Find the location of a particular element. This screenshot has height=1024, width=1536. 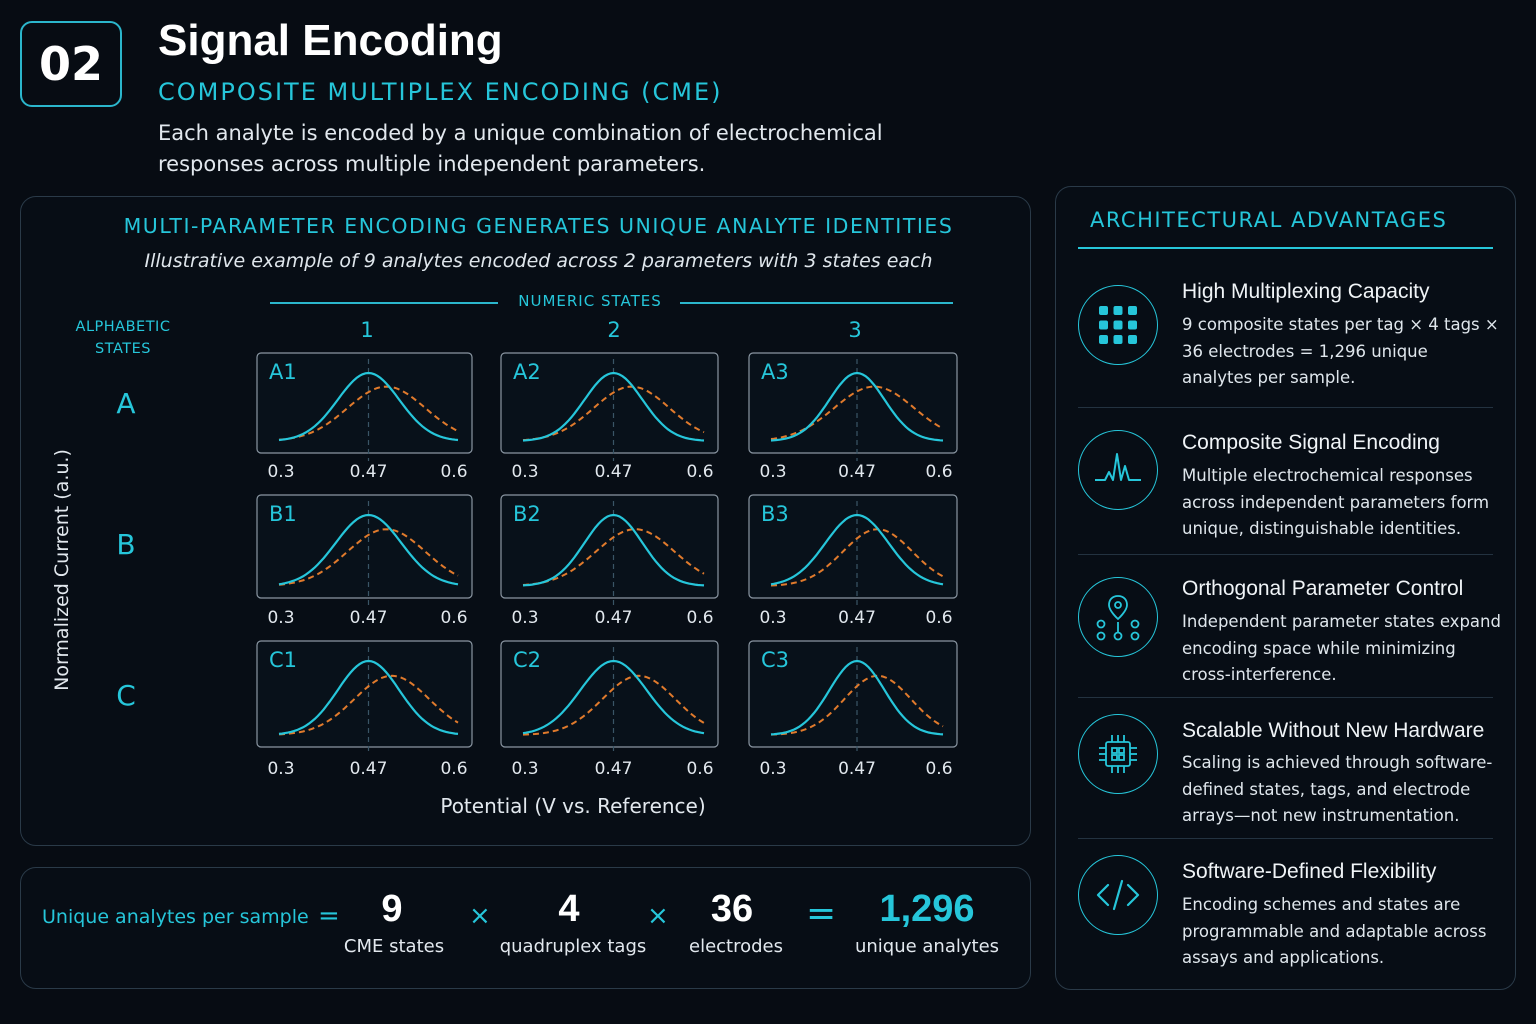

dashed-curve-b1 is located at coordinates (368, 557).